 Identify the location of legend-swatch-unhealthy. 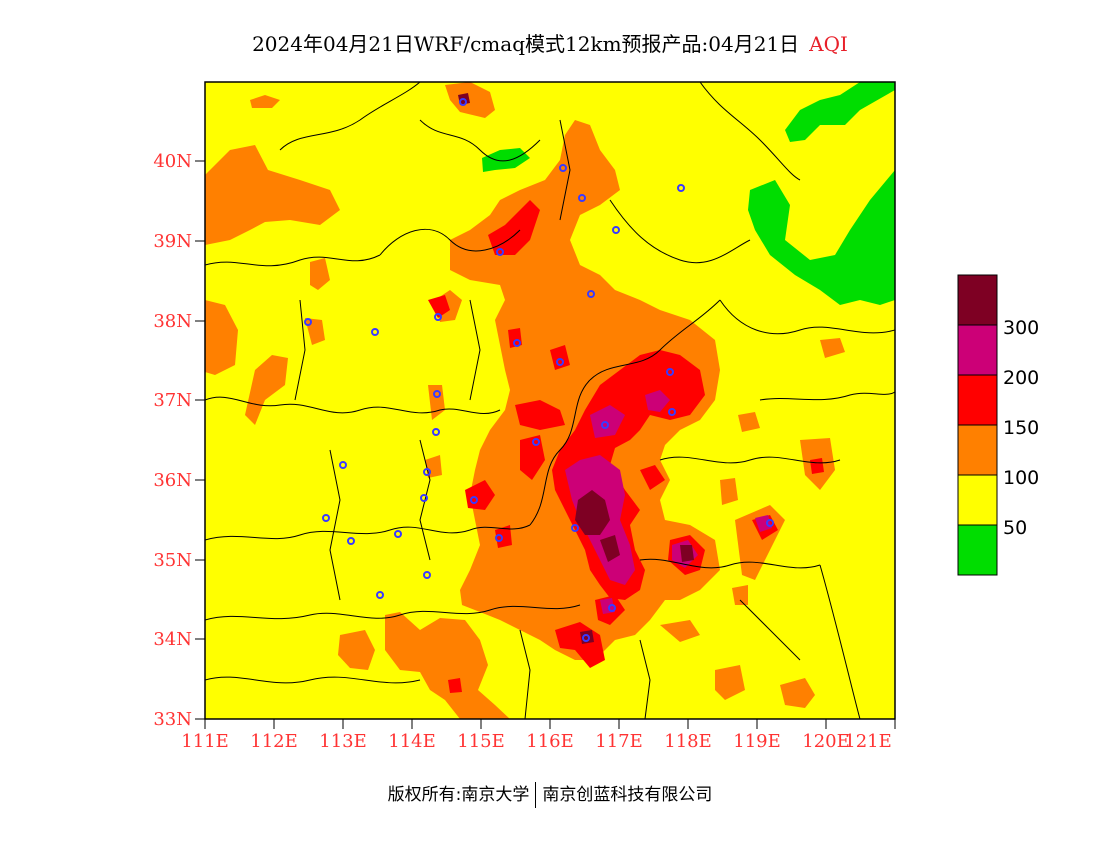
(977, 400).